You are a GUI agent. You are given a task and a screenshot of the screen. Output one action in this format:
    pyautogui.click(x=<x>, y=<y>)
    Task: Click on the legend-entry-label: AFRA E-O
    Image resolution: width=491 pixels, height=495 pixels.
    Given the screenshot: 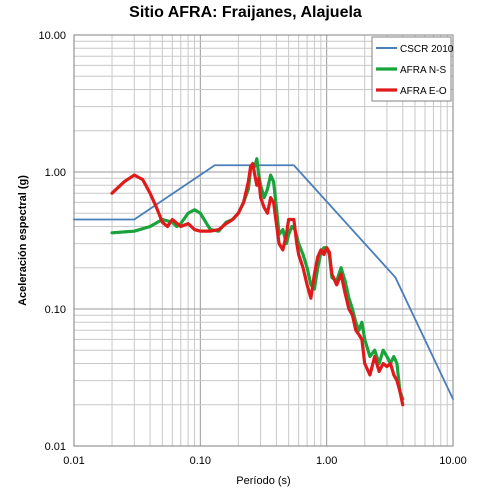 What is the action you would take?
    pyautogui.click(x=423, y=91)
    